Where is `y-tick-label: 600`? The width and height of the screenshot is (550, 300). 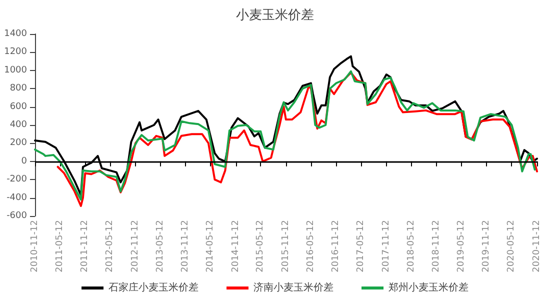
y-tick-label: 600 is located at coordinates (19, 107).